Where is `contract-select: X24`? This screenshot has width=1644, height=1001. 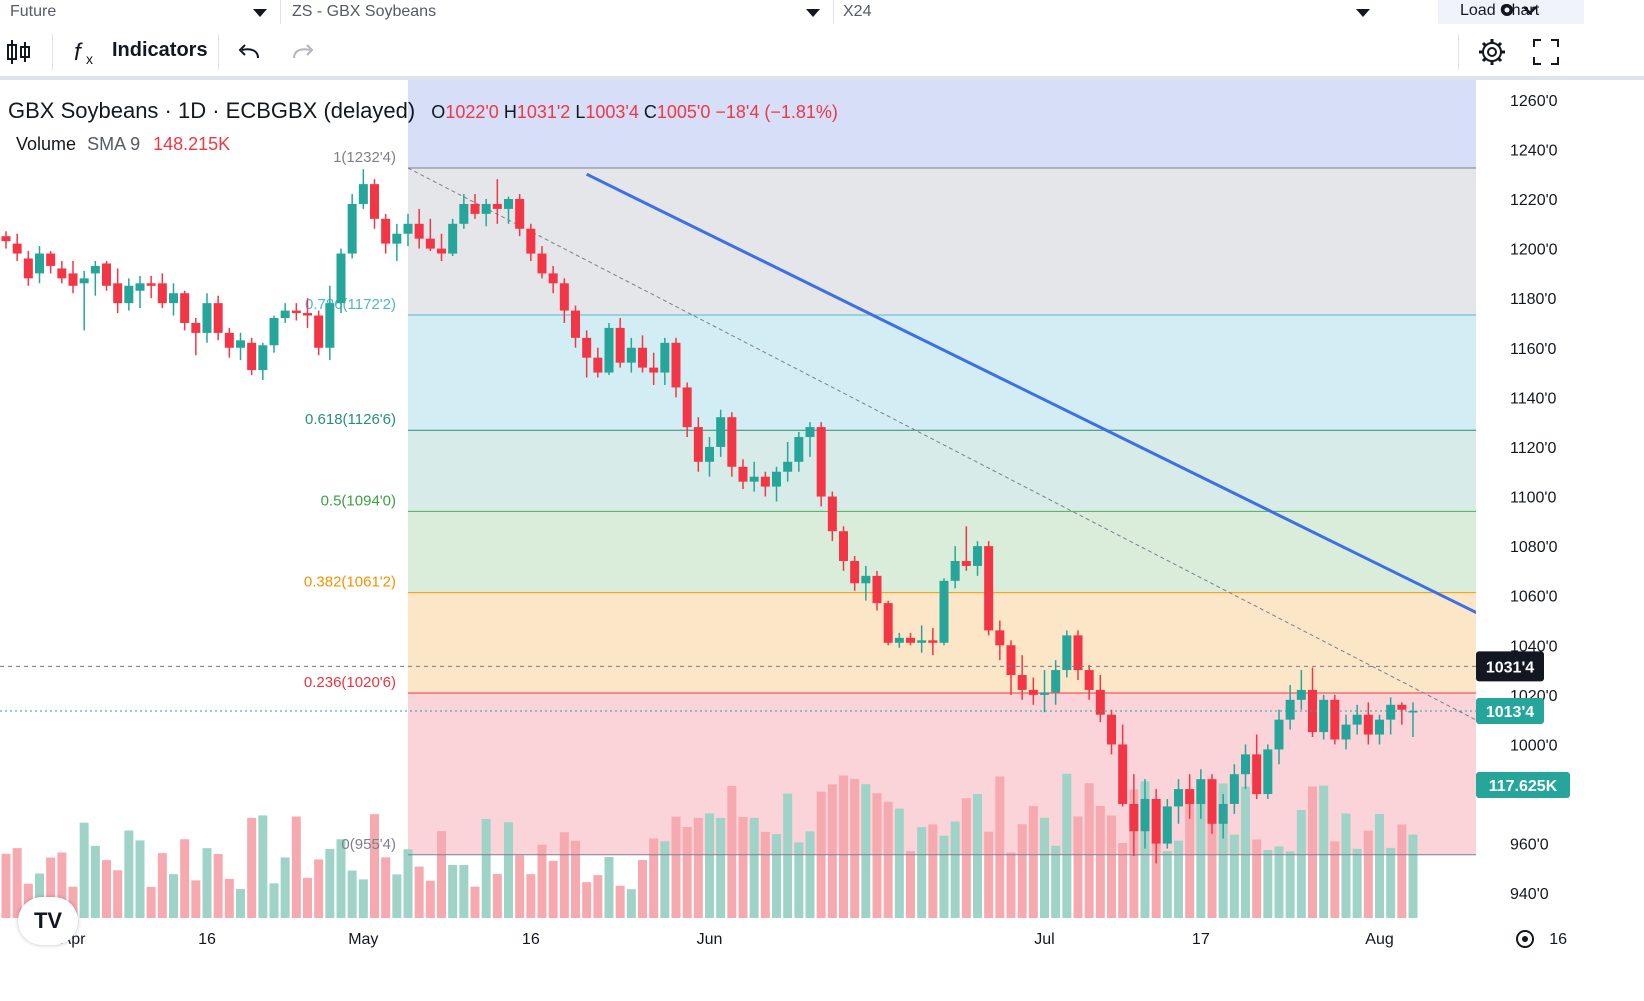 contract-select: X24 is located at coordinates (857, 11).